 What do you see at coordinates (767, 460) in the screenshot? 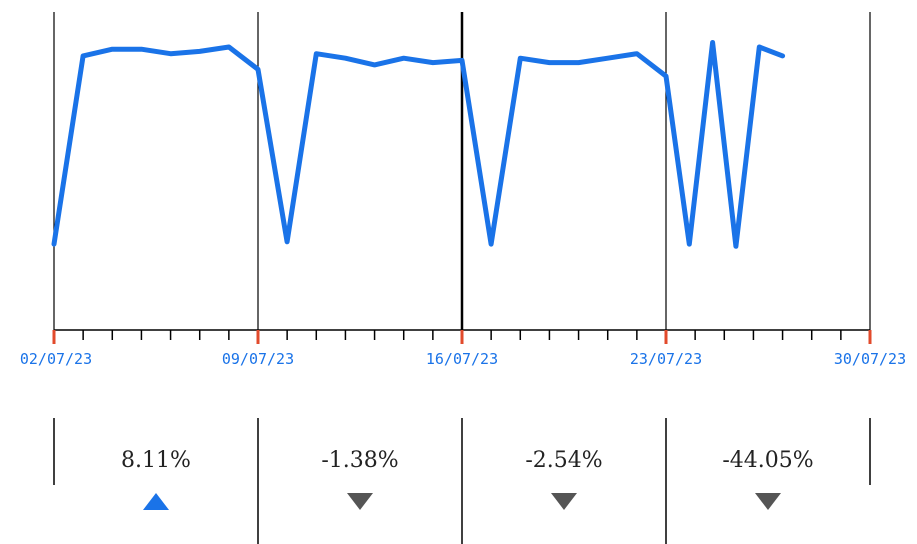
I see `weekly-change-label: -44.05%` at bounding box center [767, 460].